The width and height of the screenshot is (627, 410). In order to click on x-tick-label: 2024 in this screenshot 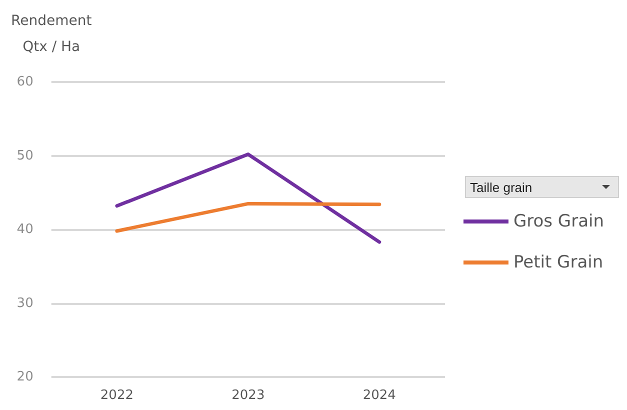, I will do `click(379, 395)`.